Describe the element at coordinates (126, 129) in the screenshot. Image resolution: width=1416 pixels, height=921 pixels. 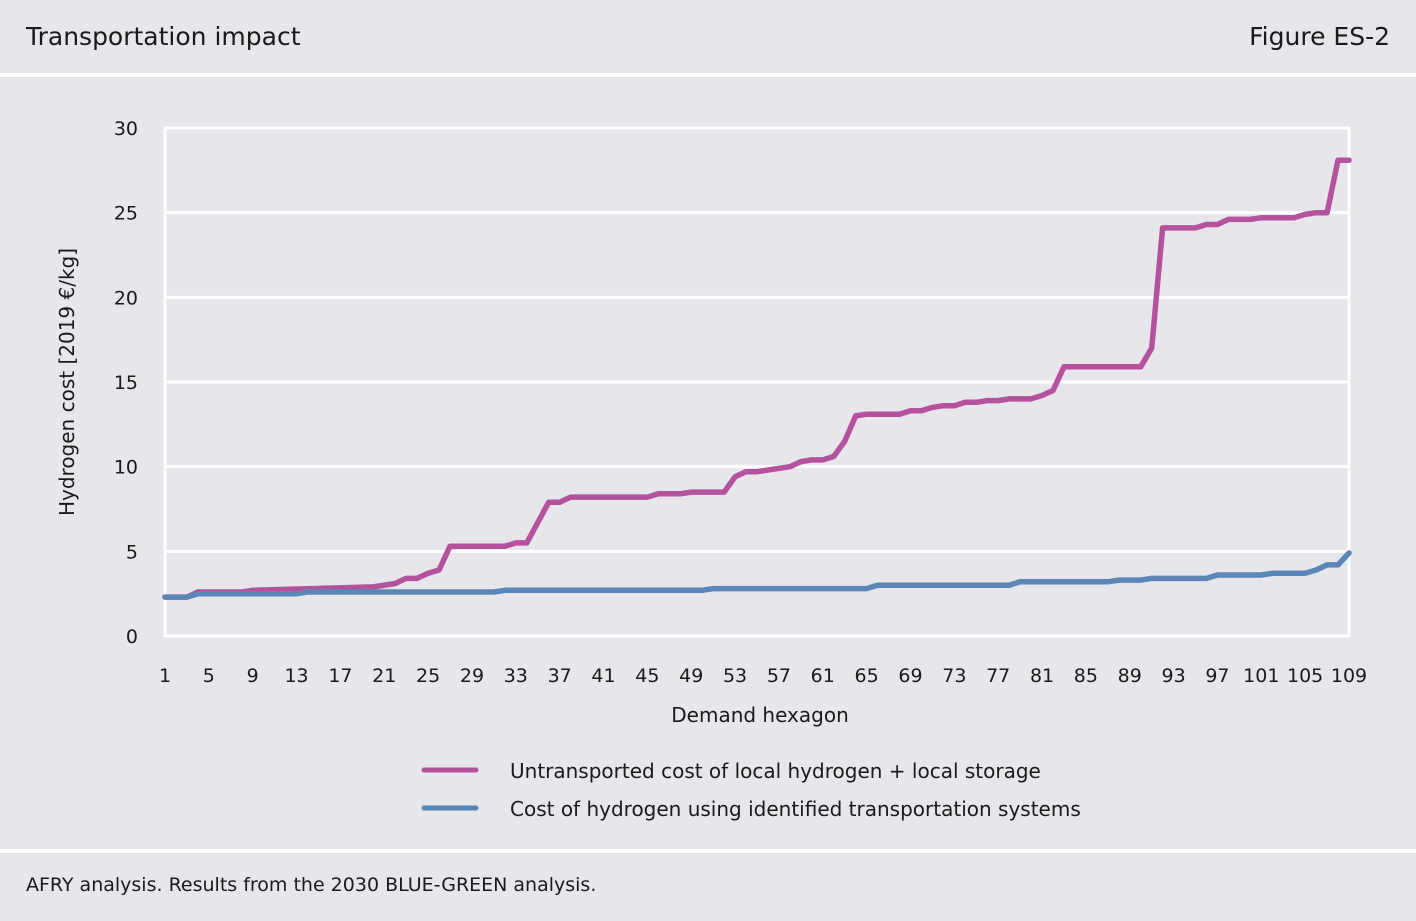
I see `y-tick-30: 30` at that location.